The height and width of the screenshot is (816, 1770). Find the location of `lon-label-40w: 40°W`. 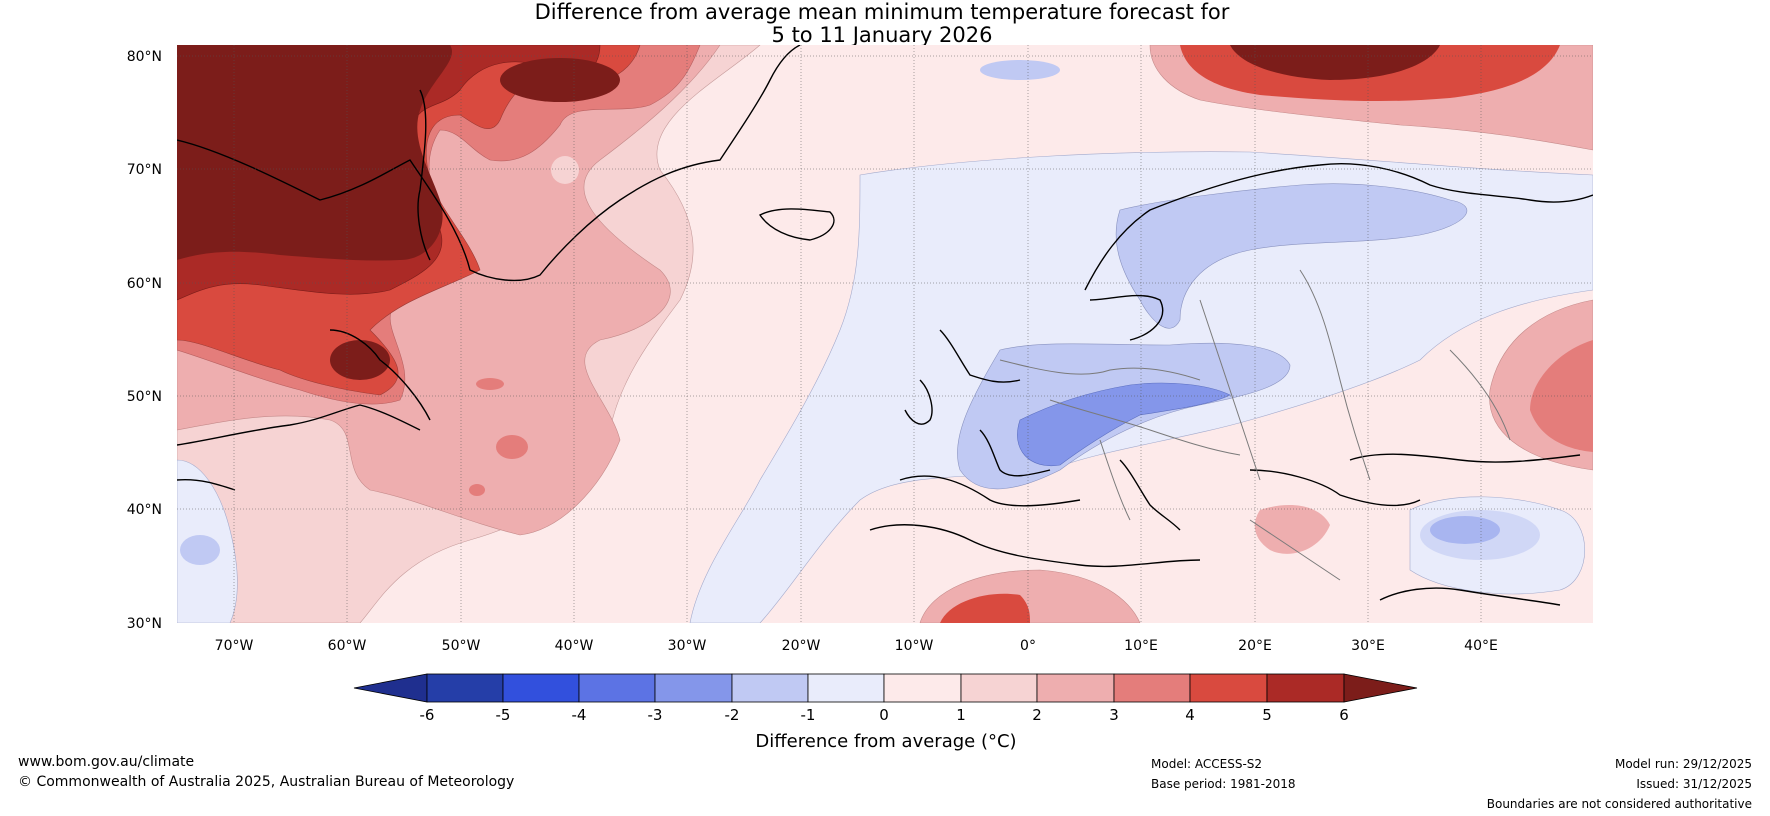

lon-label-40w: 40°W is located at coordinates (574, 646).